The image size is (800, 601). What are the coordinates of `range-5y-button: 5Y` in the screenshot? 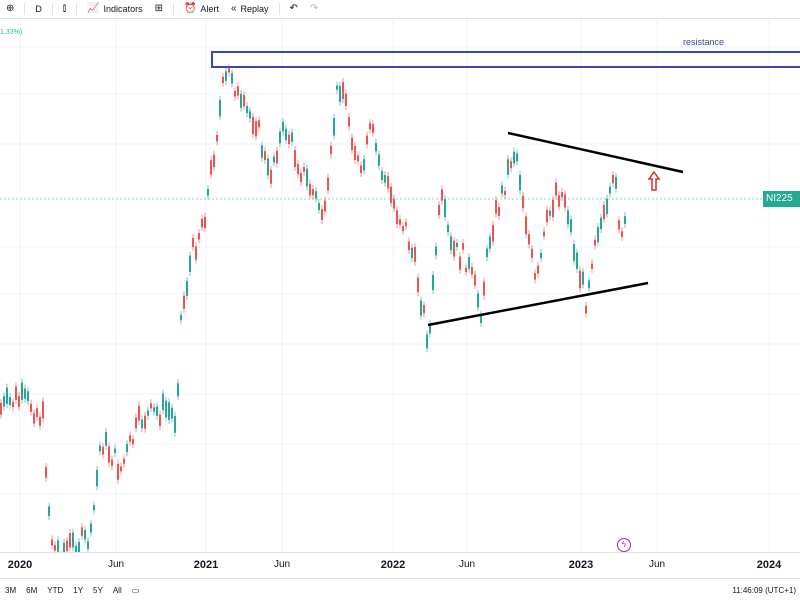 It's located at (98, 590).